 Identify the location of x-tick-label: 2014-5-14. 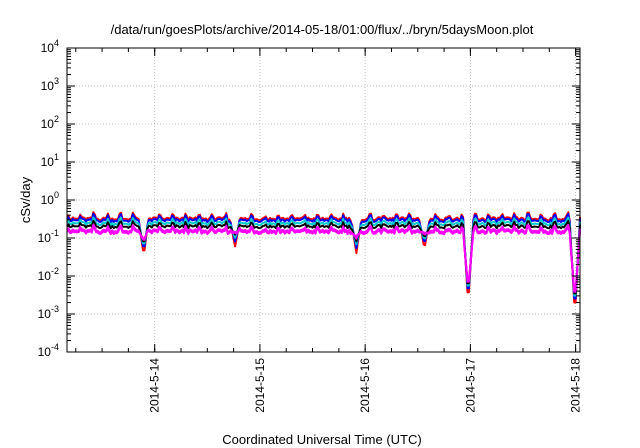
(155, 385).